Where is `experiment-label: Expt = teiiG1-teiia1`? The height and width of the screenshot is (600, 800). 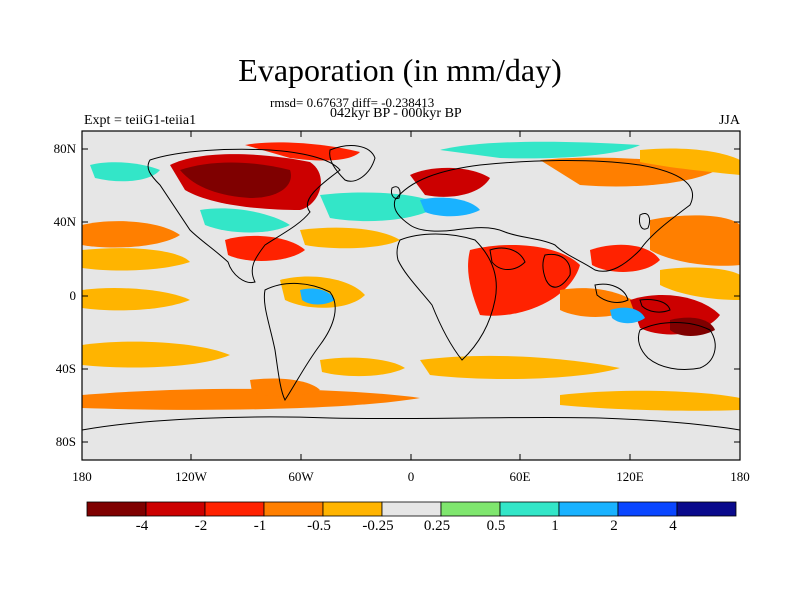 experiment-label: Expt = teiiG1-teiia1 is located at coordinates (140, 120).